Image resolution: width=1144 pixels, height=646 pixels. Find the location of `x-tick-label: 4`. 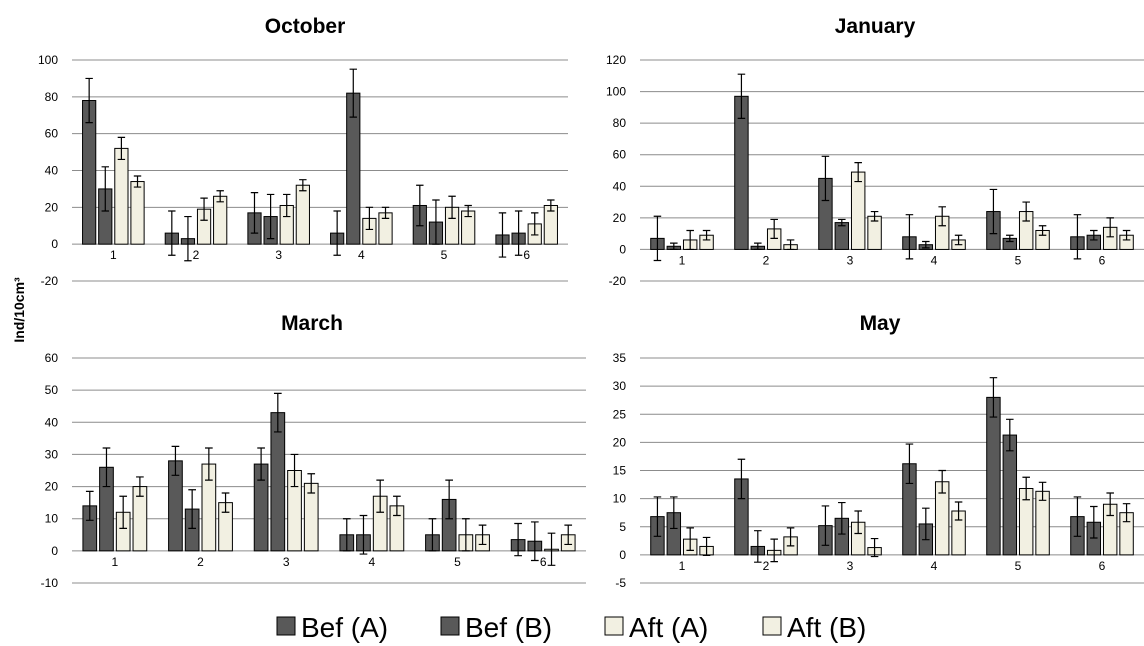

x-tick-label: 4 is located at coordinates (934, 566).